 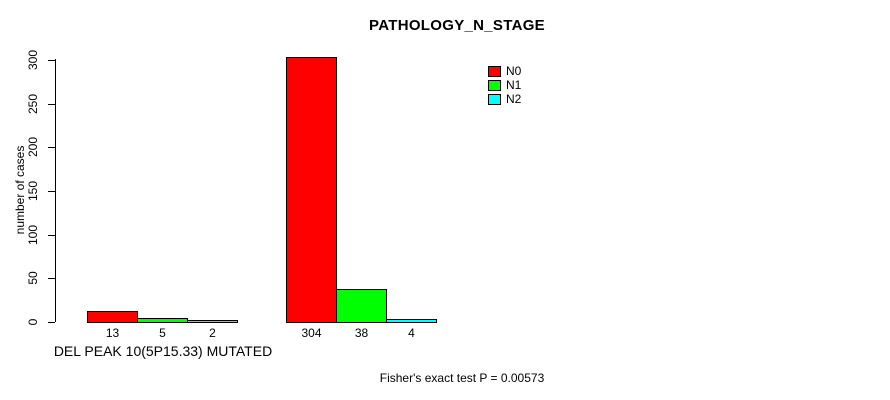 I want to click on bar-value-label: 38, so click(x=361, y=333).